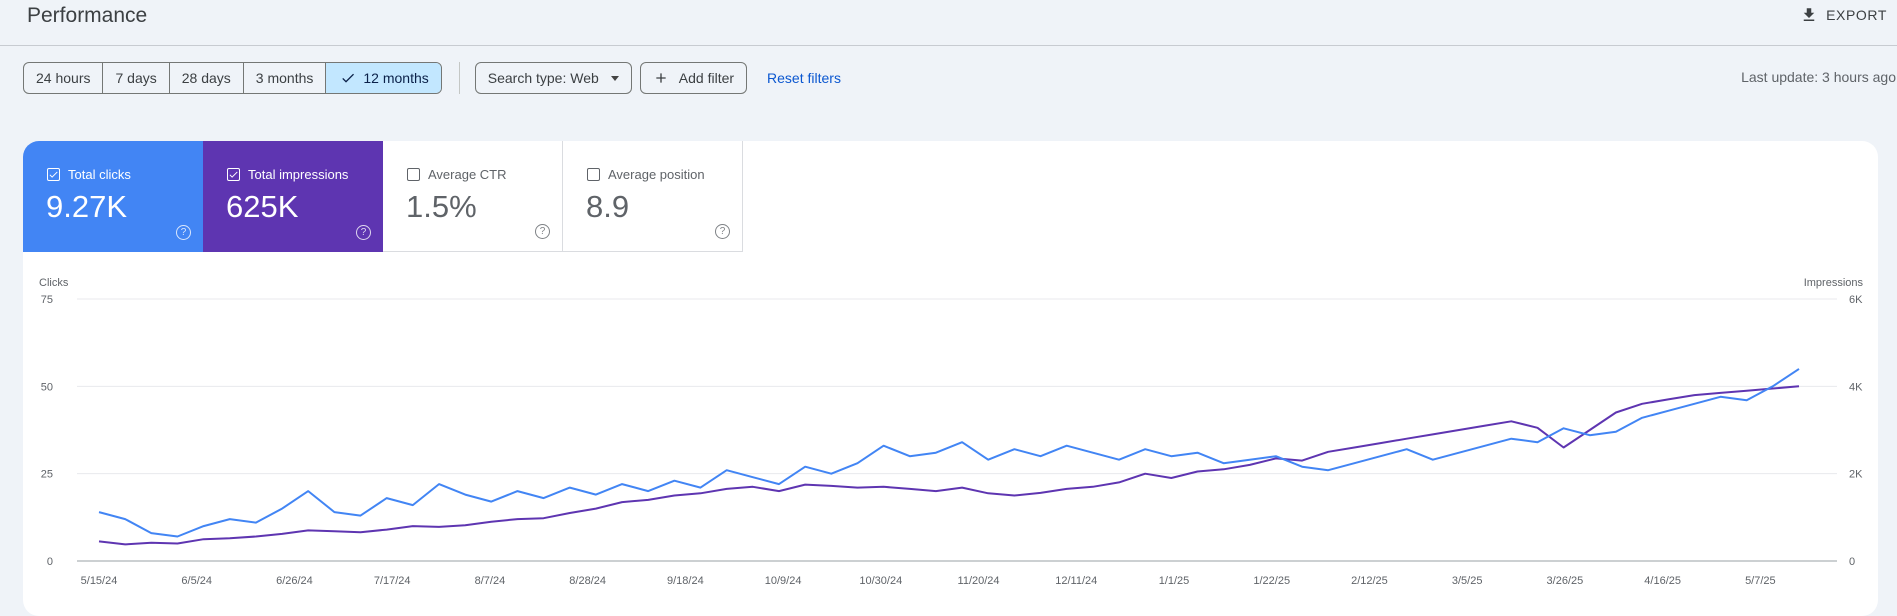  What do you see at coordinates (783, 581) in the screenshot?
I see `x-tick-label: 10/9/24` at bounding box center [783, 581].